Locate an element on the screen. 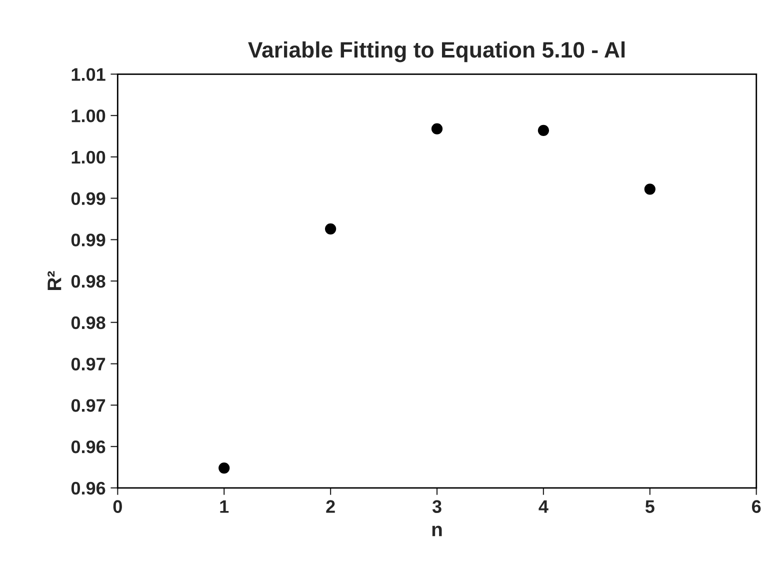 The width and height of the screenshot is (764, 566). x-tick-label: 1 is located at coordinates (224, 506).